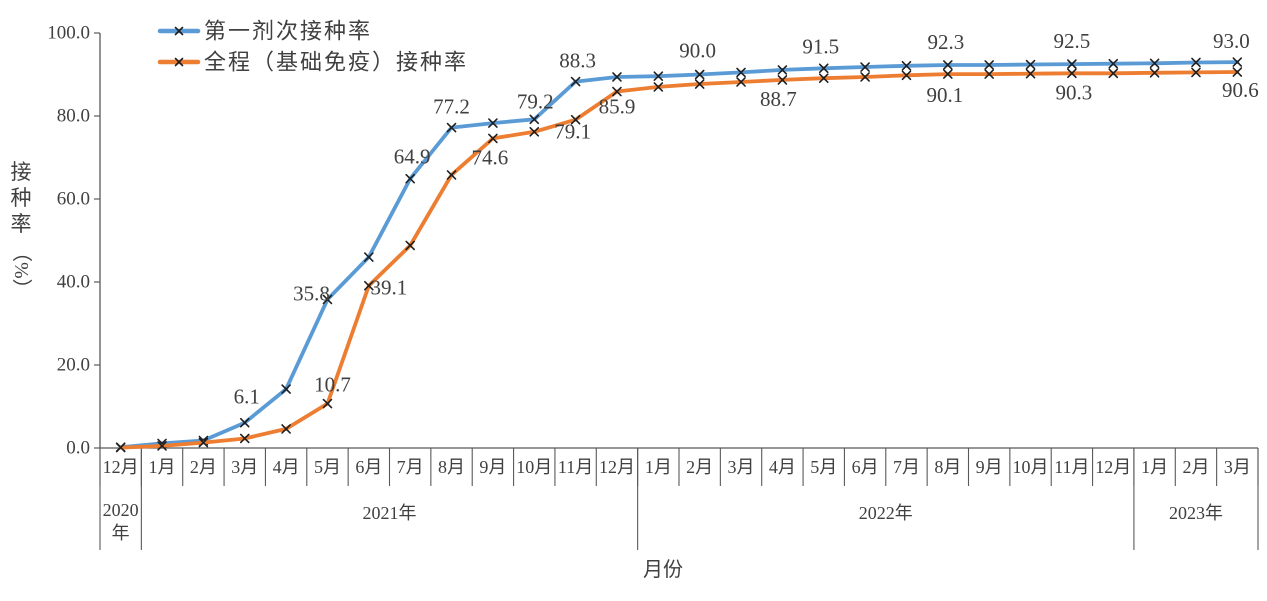 This screenshot has width=1267, height=601. What do you see at coordinates (947, 467) in the screenshot?
I see `month-tick-label: 8月` at bounding box center [947, 467].